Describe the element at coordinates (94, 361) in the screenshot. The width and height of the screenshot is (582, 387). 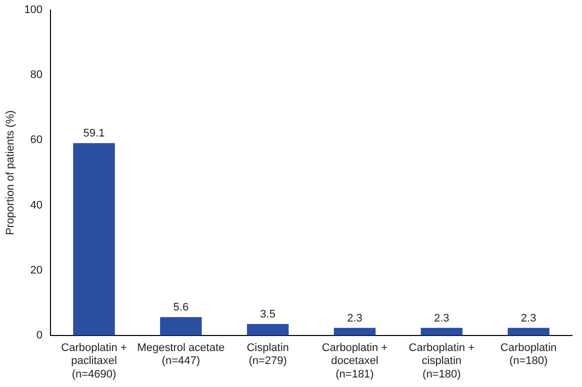
I see `x-tick-label: Carboplatin + paclitaxel (n=4690)` at that location.